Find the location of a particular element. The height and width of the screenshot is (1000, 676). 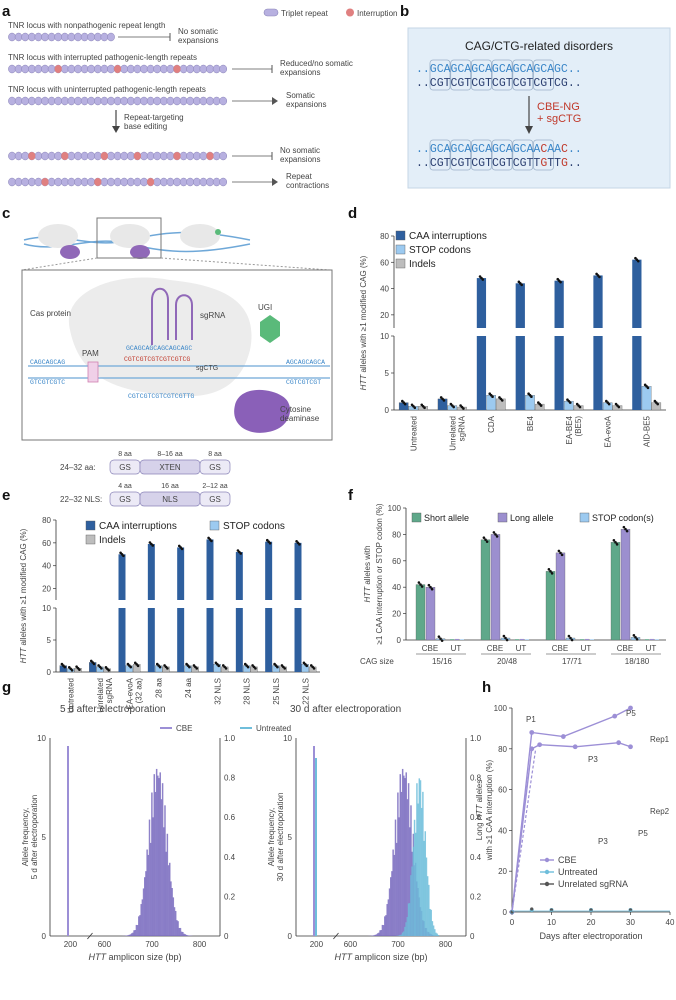

ugi-shape is located at coordinates (270, 329).